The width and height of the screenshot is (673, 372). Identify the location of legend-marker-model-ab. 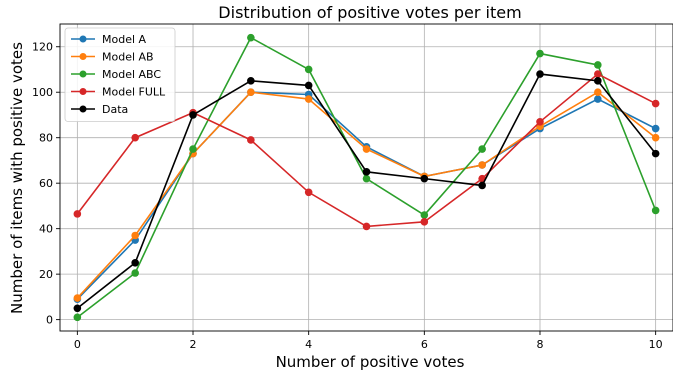
(83, 56).